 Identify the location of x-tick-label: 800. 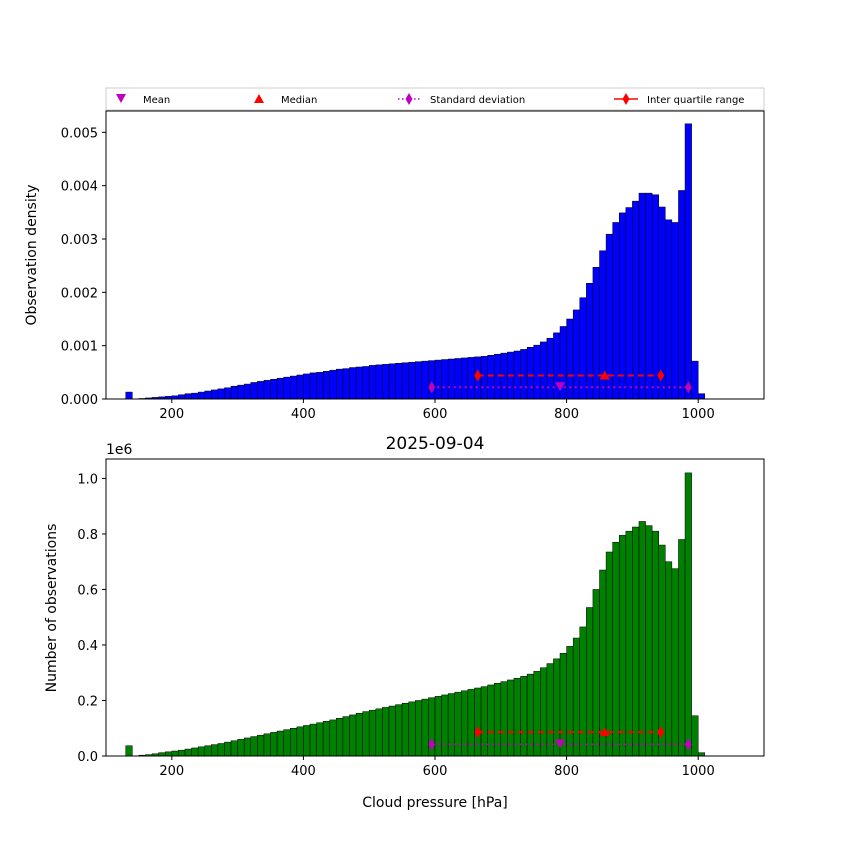
(566, 414).